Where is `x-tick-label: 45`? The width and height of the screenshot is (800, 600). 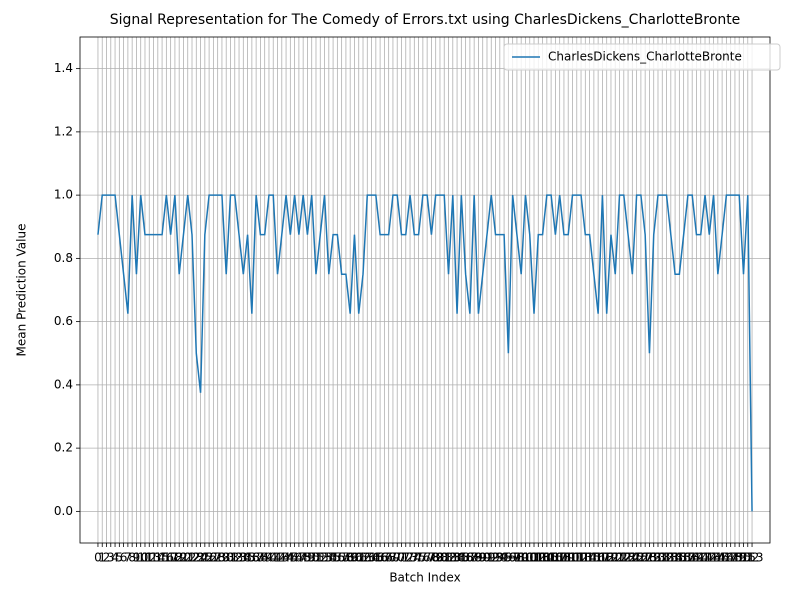 x-tick-label: 45 is located at coordinates (290, 558).